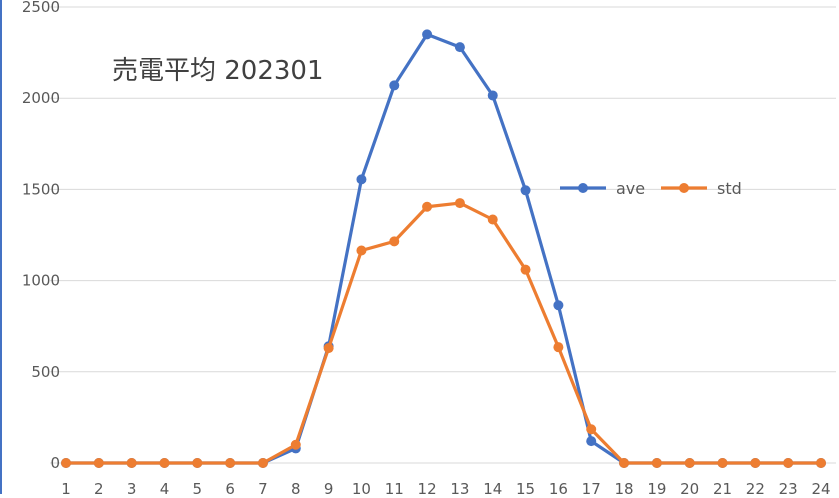  What do you see at coordinates (591, 487) in the screenshot?
I see `x-tick-label: 17` at bounding box center [591, 487].